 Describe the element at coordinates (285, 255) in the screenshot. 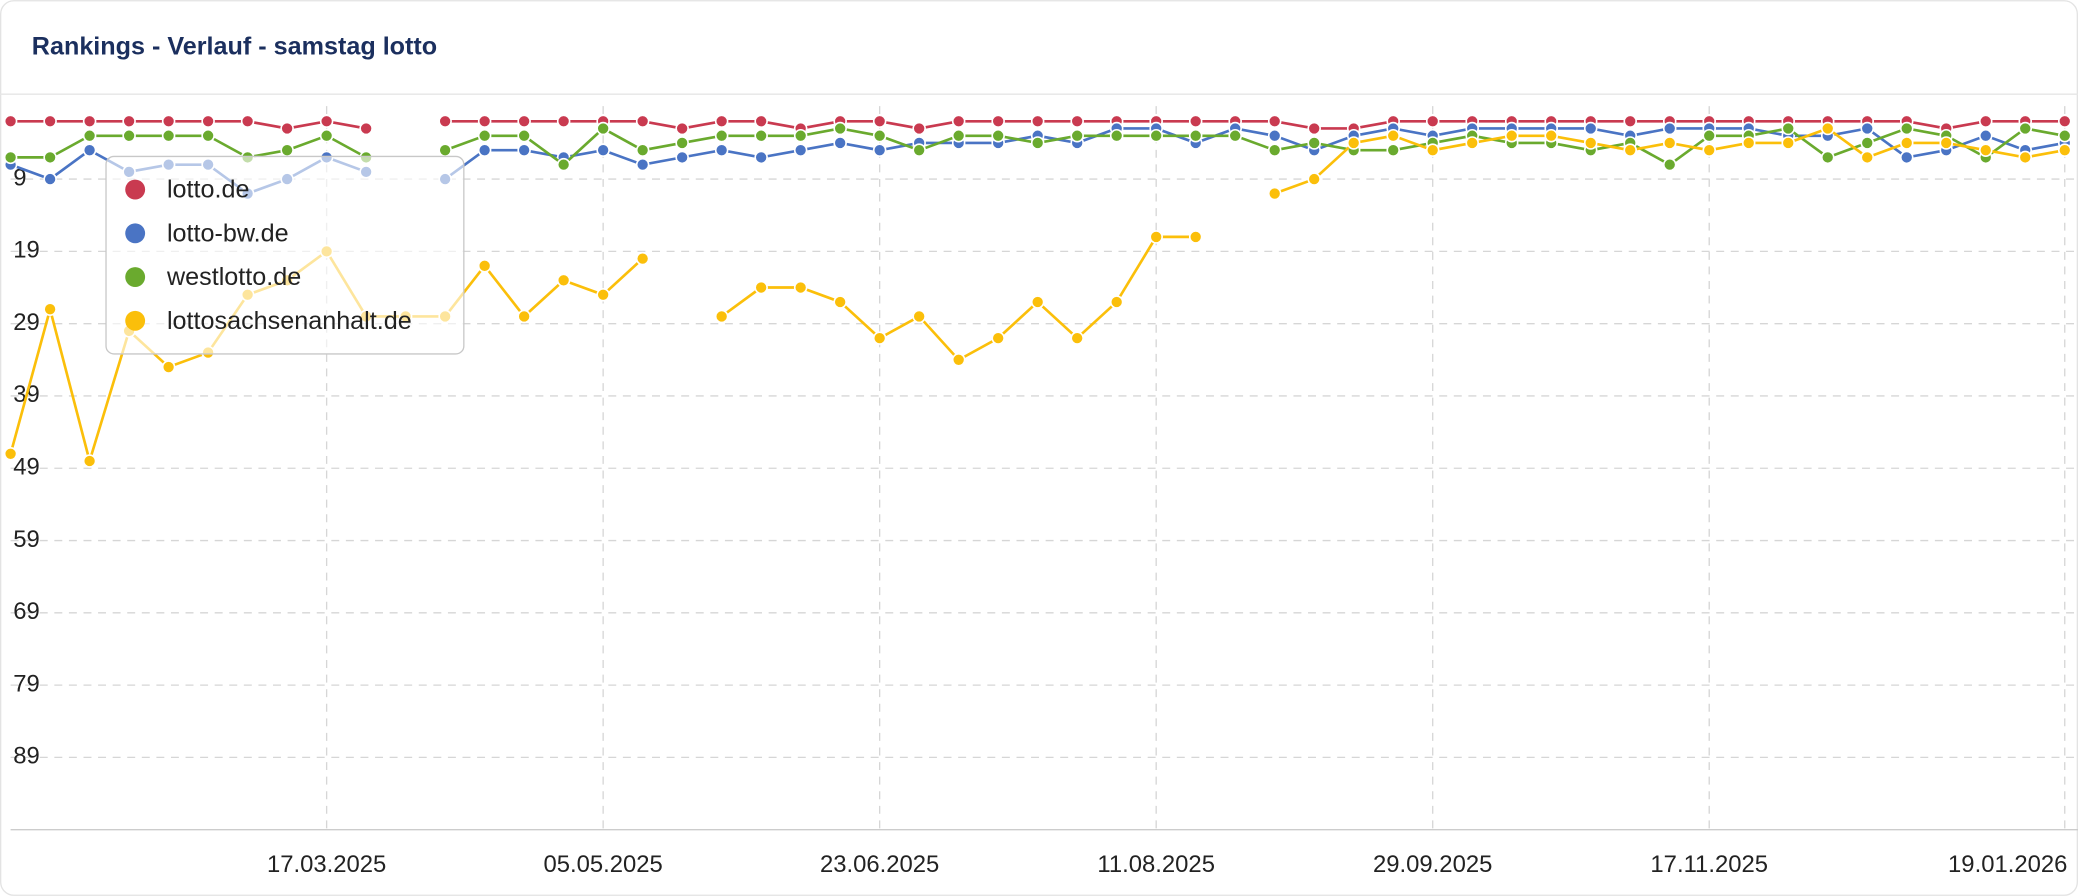

I see `legend-box` at that location.